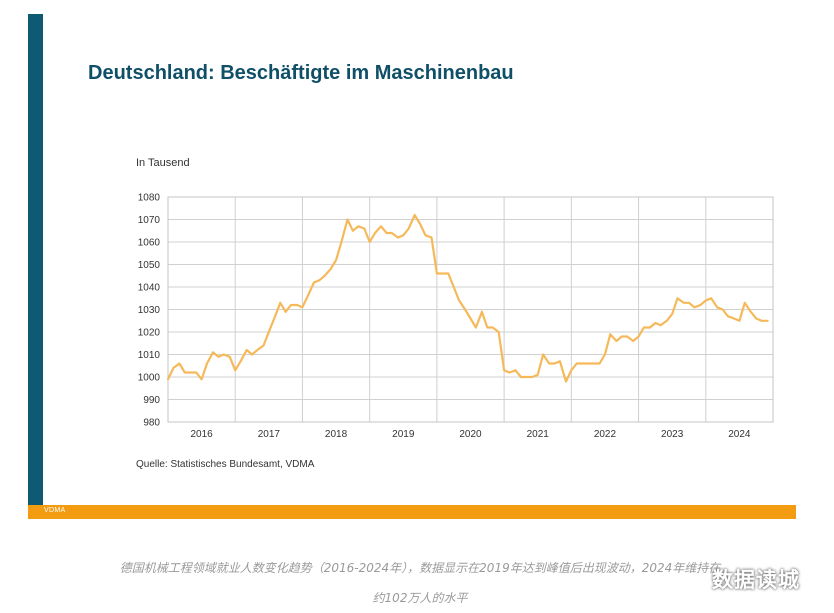 The width and height of the screenshot is (834, 613). I want to click on x-axis-ticks: 2016 2017 2018 2019 2020 2021 2022 2023 2024, so click(470, 434).